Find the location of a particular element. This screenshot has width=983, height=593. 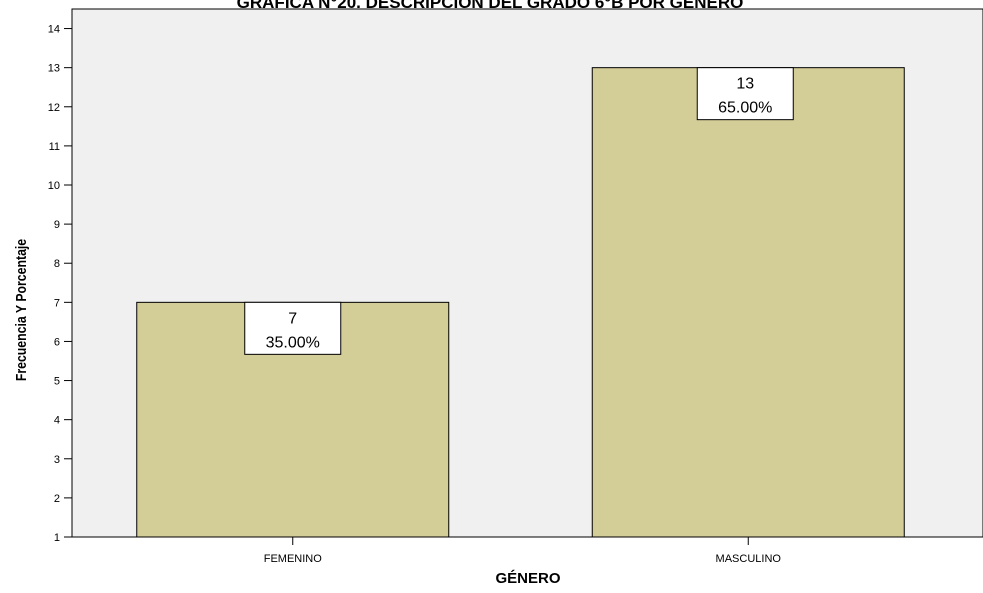

y-tick-label: 14 is located at coordinates (54, 30).